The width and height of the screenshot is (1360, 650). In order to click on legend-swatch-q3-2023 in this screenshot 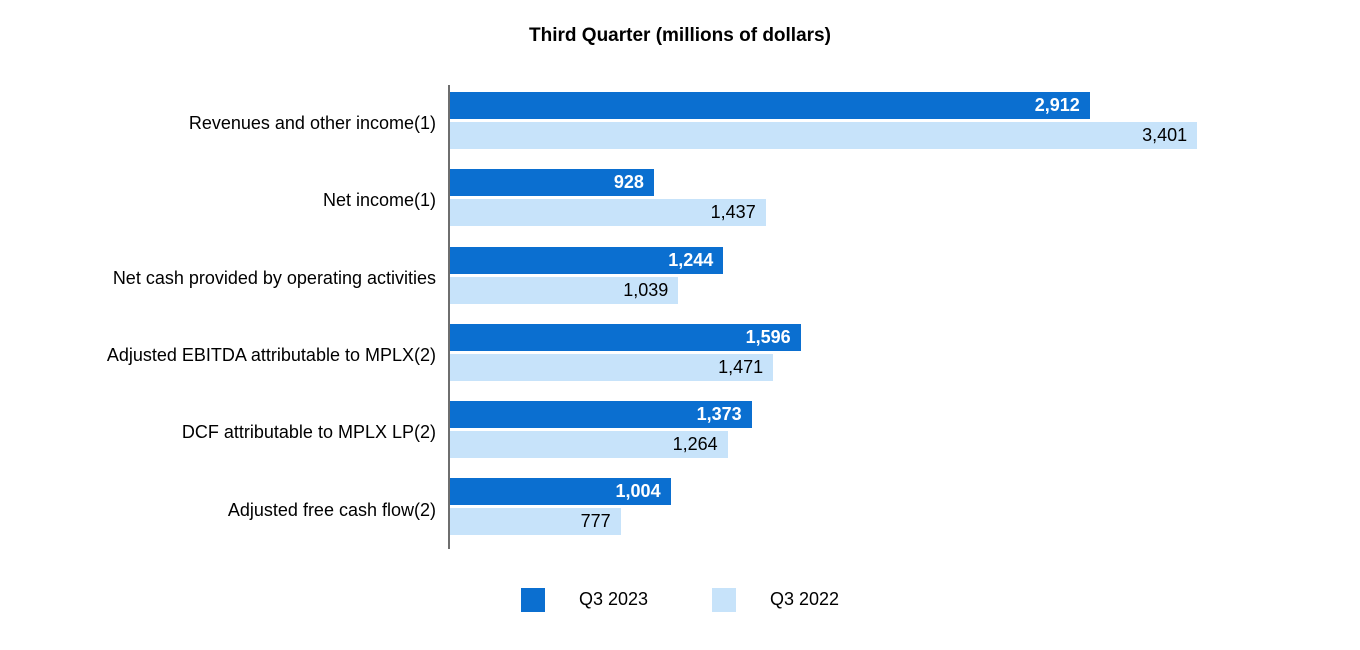, I will do `click(532, 599)`.